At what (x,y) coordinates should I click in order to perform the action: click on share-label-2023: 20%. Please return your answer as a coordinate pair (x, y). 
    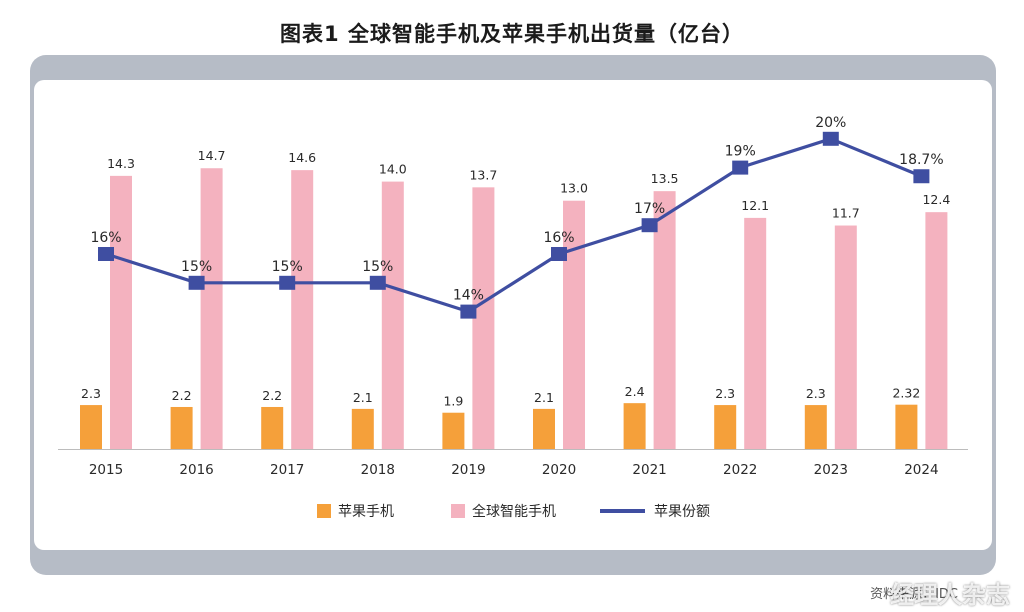
    Looking at the image, I should click on (830, 123).